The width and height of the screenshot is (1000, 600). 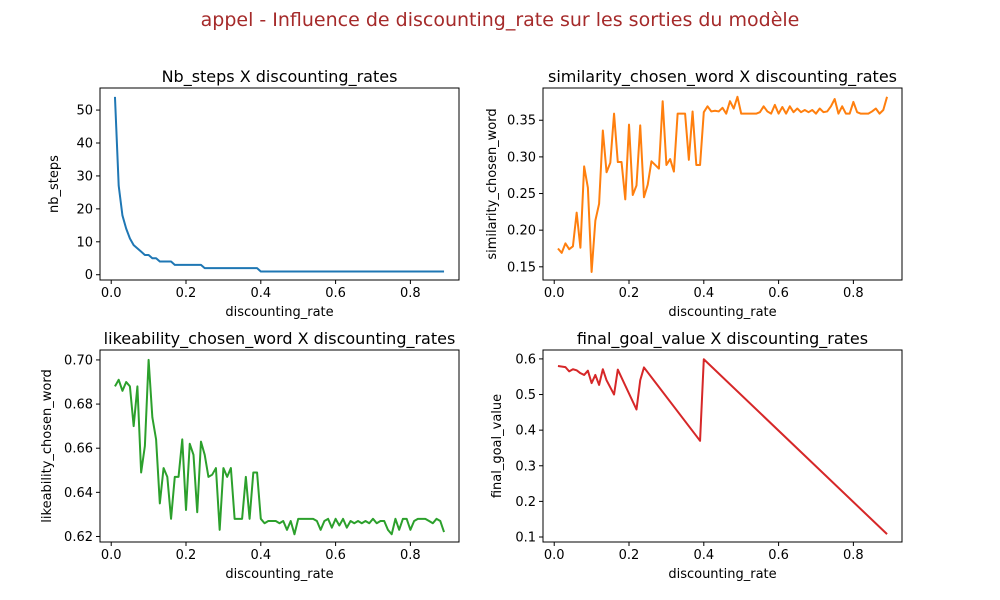 What do you see at coordinates (492, 183) in the screenshot?
I see `y-axis-label: similarity_chosen_word` at bounding box center [492, 183].